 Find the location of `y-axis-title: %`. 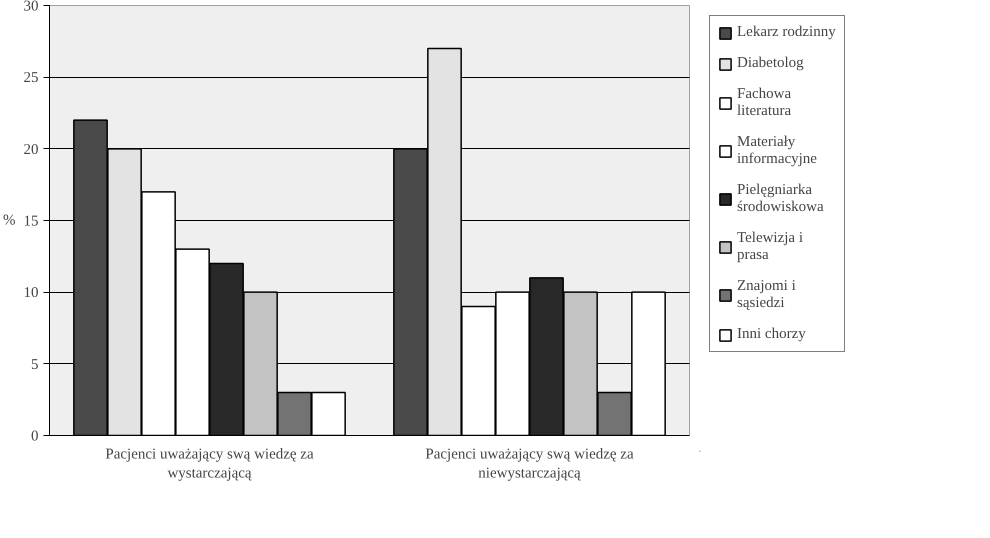

y-axis-title: % is located at coordinates (9, 220).